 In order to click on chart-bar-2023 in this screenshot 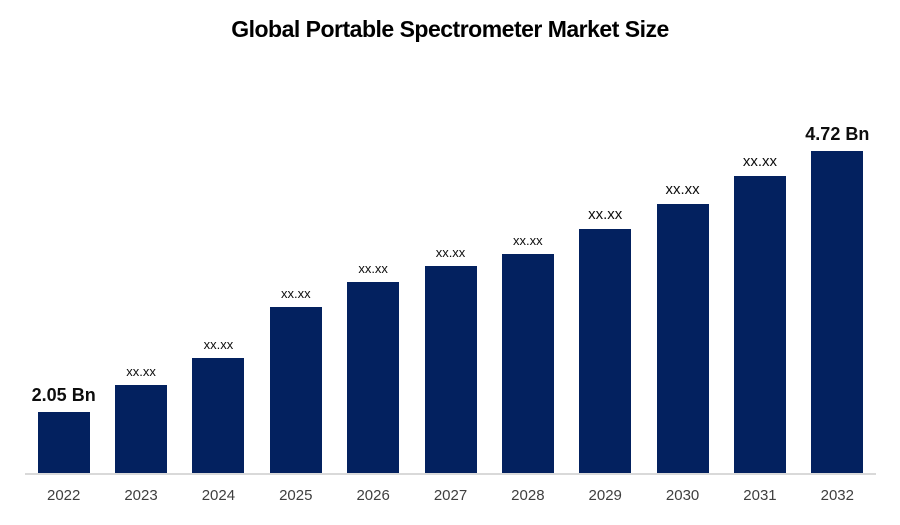, I will do `click(141, 430)`.